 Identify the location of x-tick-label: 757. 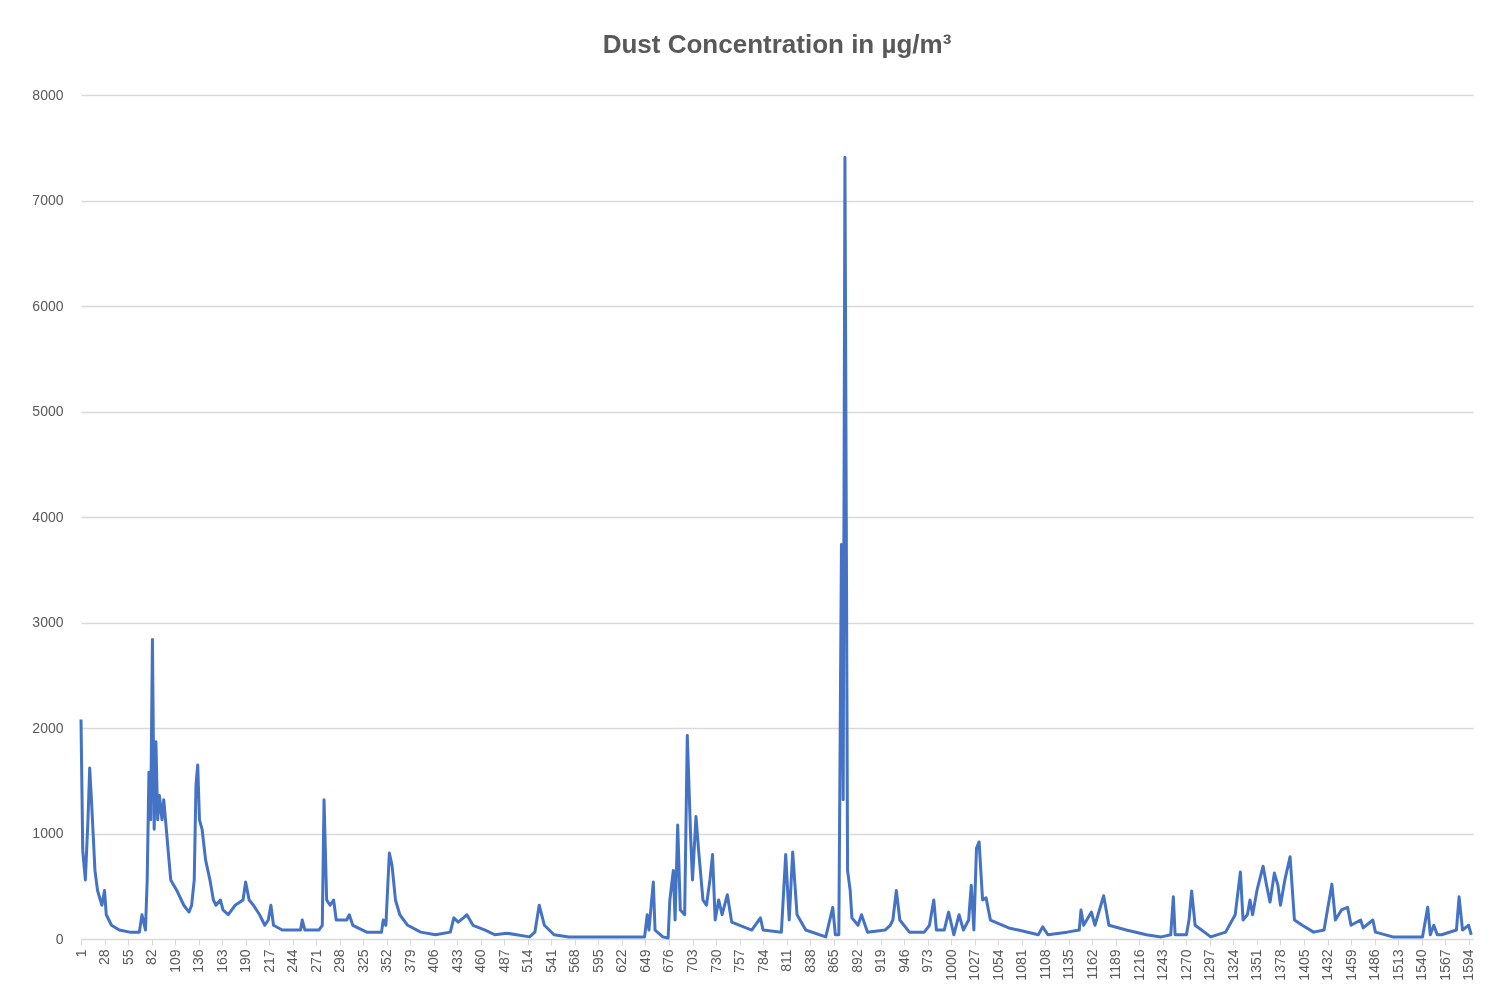
(739, 961).